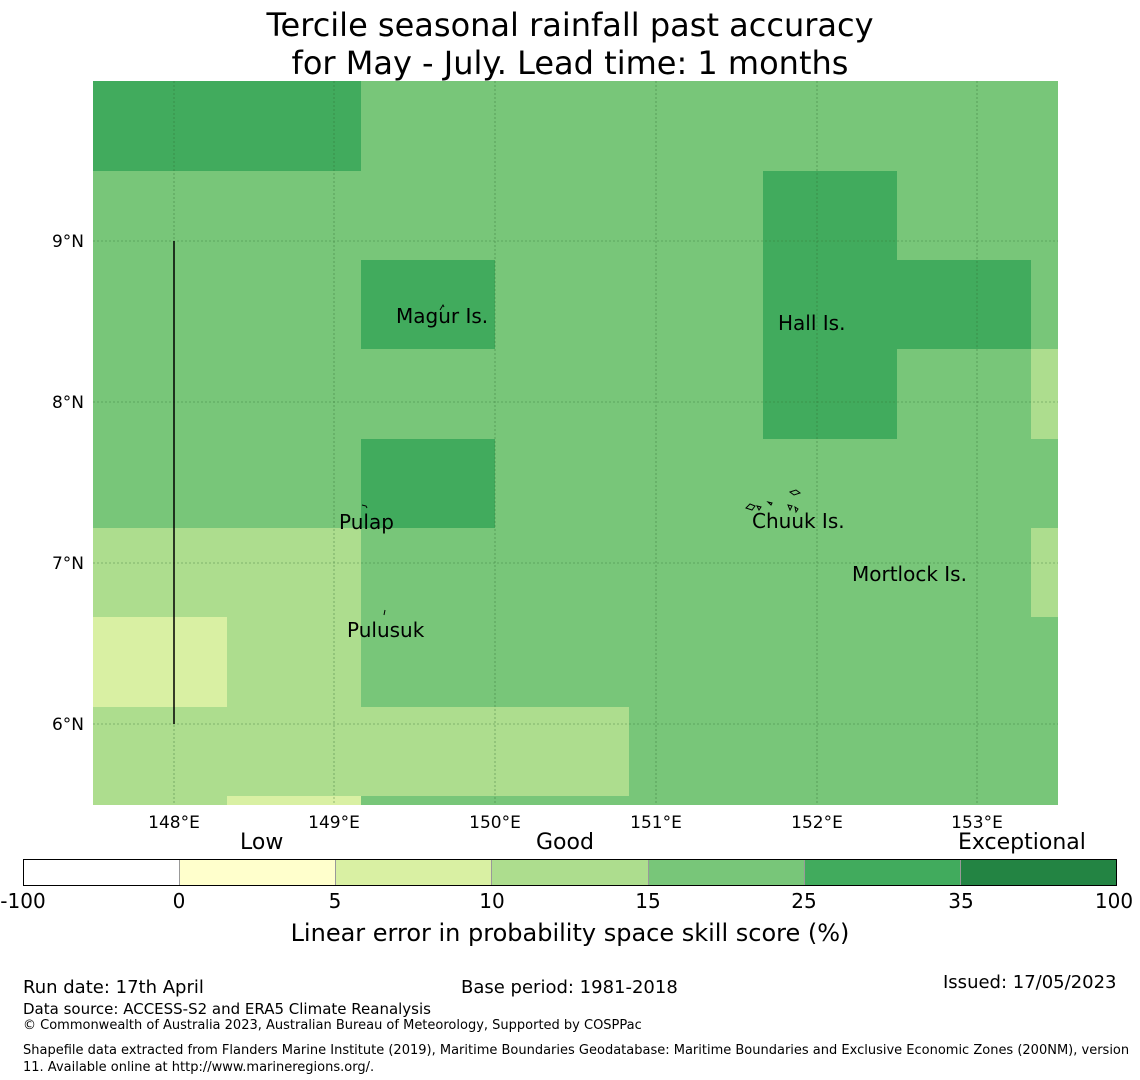  Describe the element at coordinates (335, 901) in the screenshot. I see `colorbar-tick: 5` at that location.